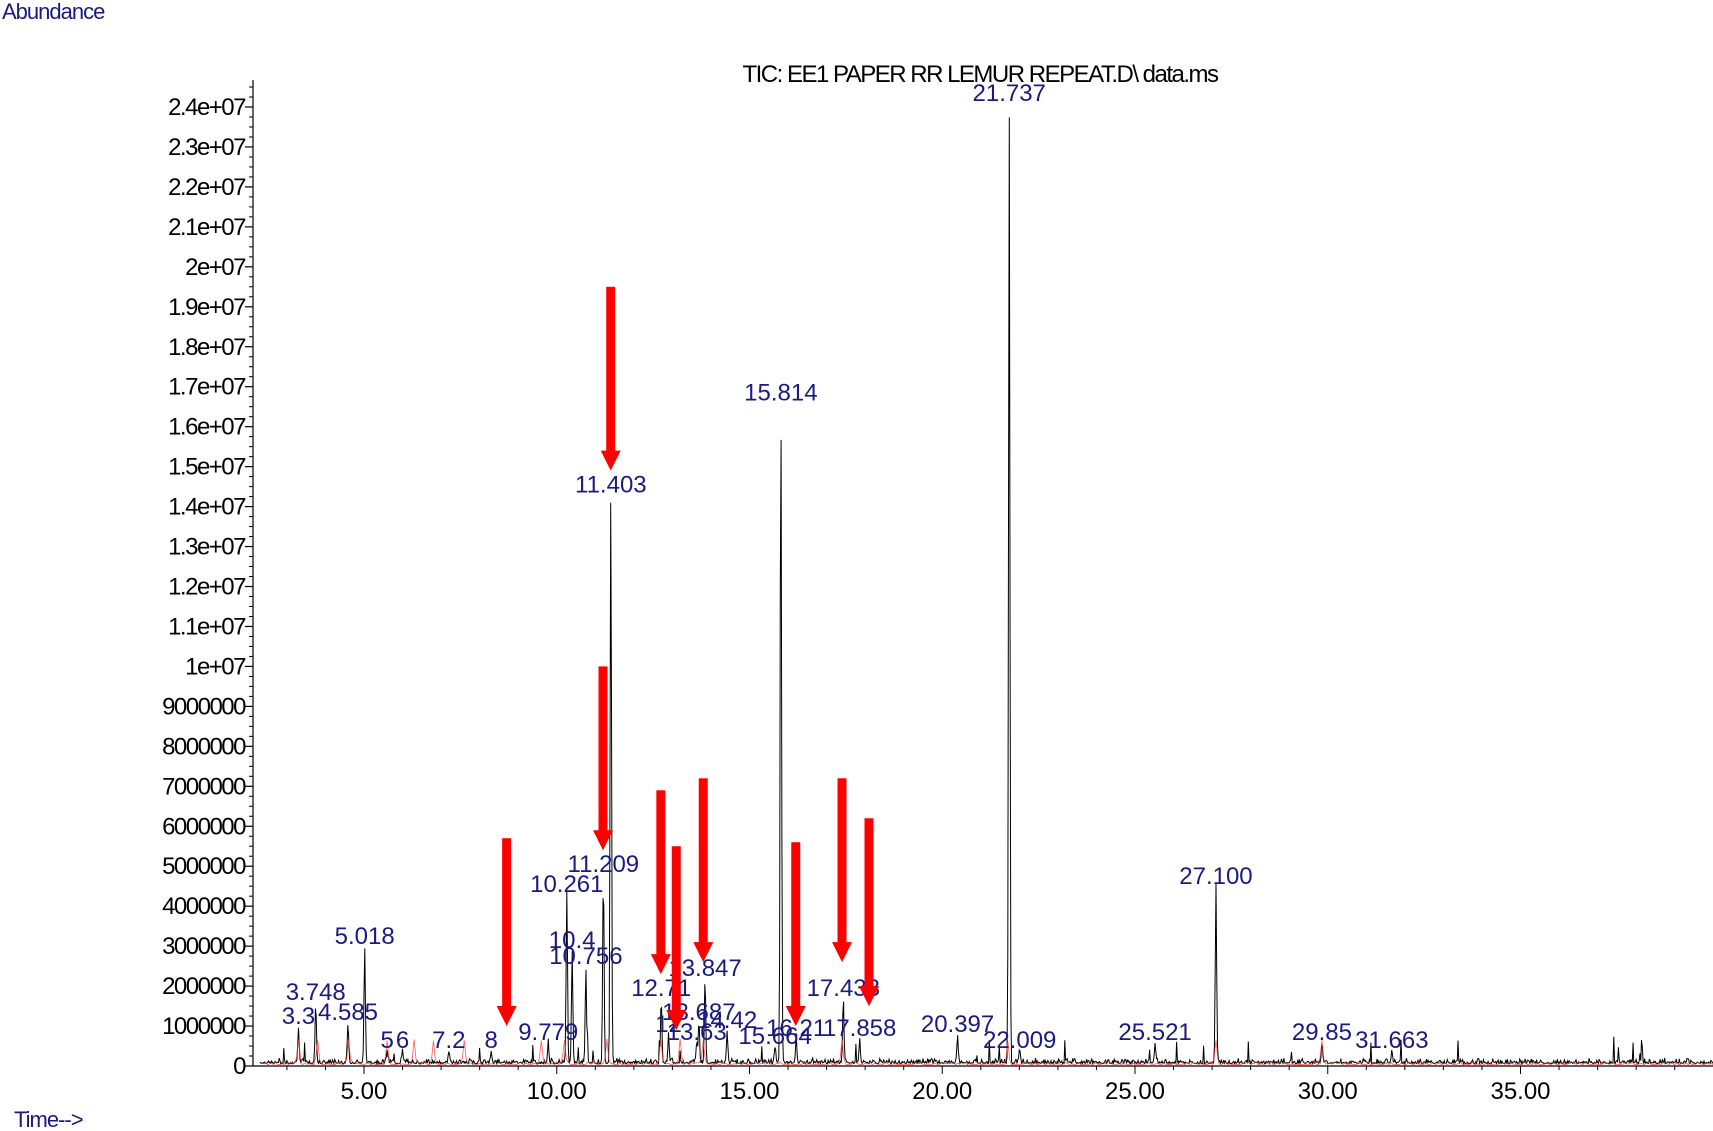 The image size is (1713, 1131). Describe the element at coordinates (1328, 1091) in the screenshot. I see `x-tick-label: 30.00` at that location.